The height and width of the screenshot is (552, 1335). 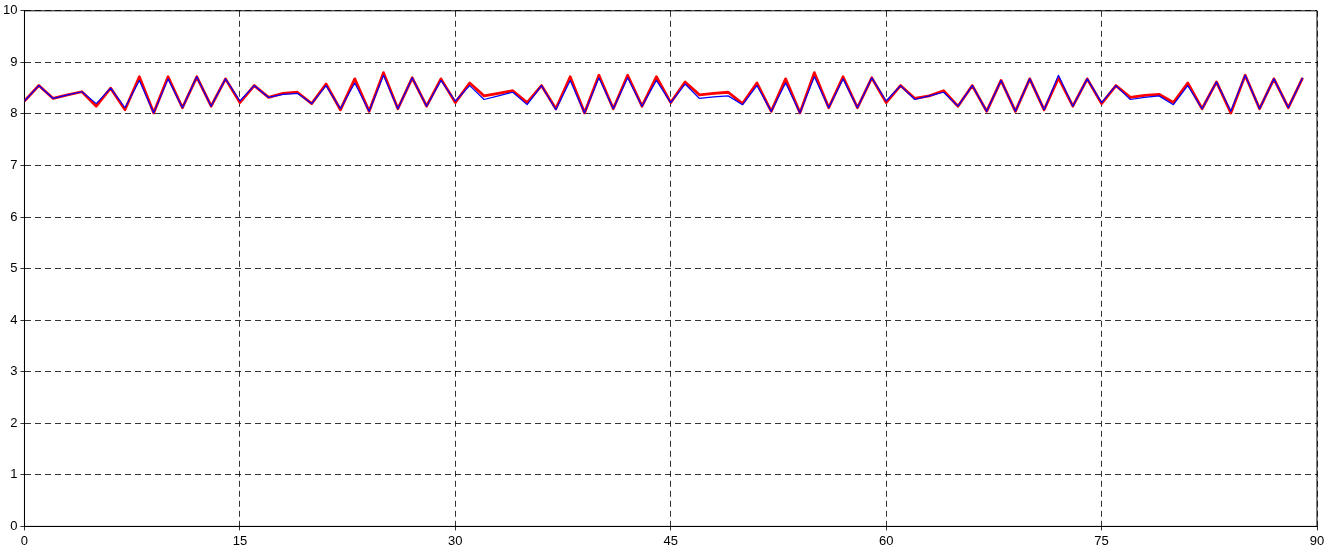 I want to click on y-tick-label: 0, so click(x=14, y=525).